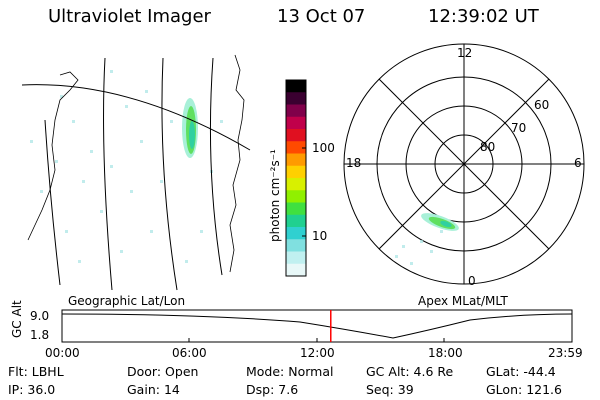 Image resolution: width=600 pixels, height=400 pixels. Describe the element at coordinates (354, 163) in the screenshot. I see `polar-label-18: 18` at that location.